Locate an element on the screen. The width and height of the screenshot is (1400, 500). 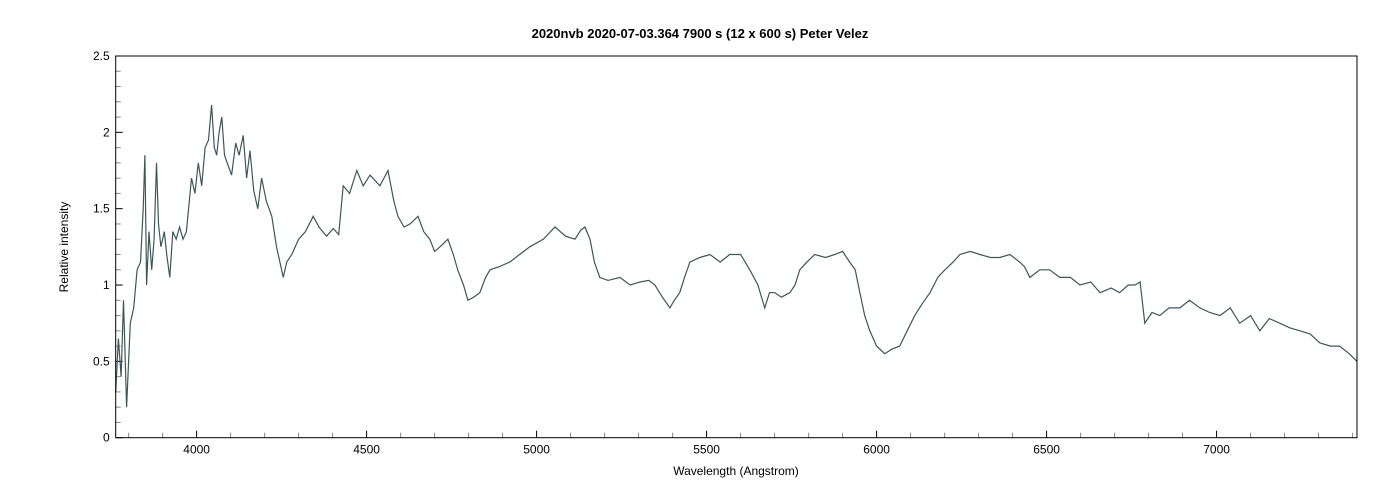
x-tick-label: 4000 is located at coordinates (196, 450).